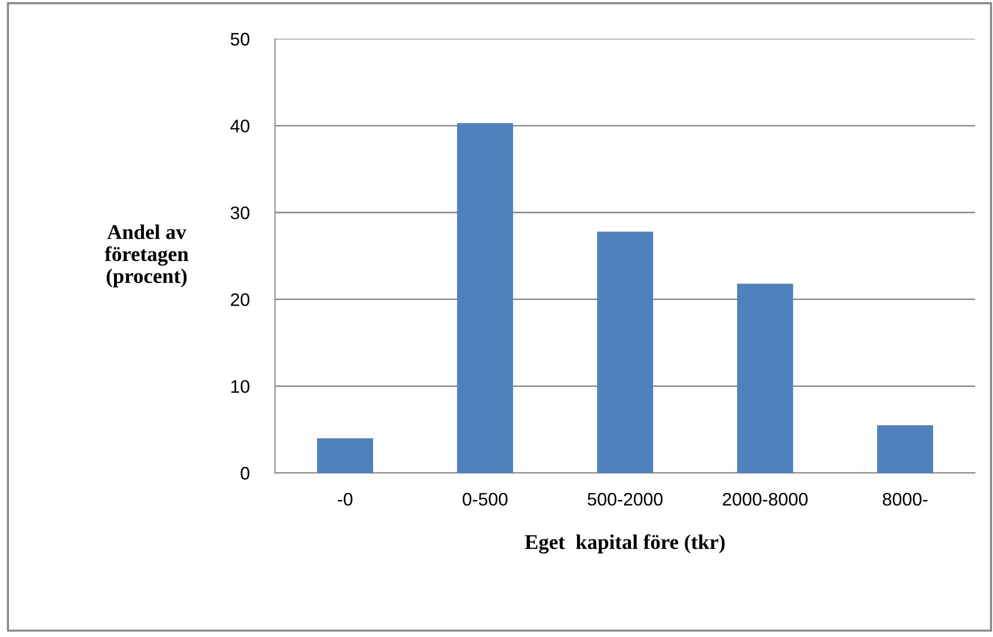  What do you see at coordinates (625, 499) in the screenshot?
I see `x-tick-label: 500-2000` at bounding box center [625, 499].